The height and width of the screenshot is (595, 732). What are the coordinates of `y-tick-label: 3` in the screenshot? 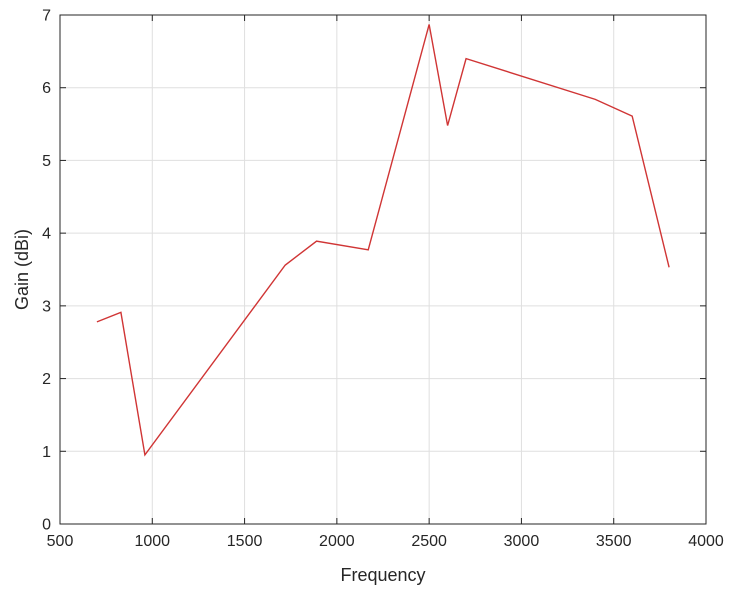 It's located at (46, 306).